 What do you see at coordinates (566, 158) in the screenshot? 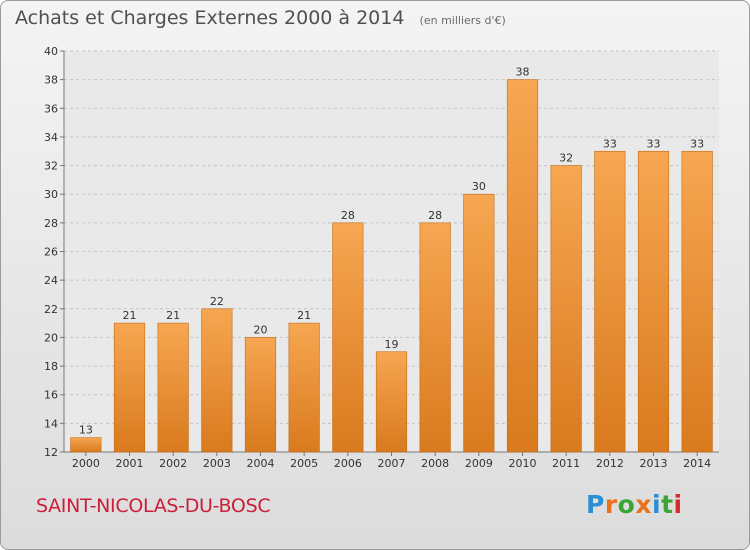
I see `data-label-2011: 32` at bounding box center [566, 158].